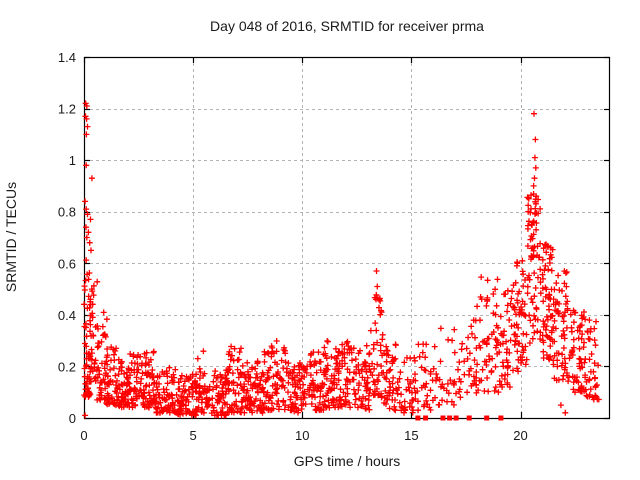 This screenshot has height=480, width=640. What do you see at coordinates (302, 435) in the screenshot?
I see `x-tick-label: 10` at bounding box center [302, 435].